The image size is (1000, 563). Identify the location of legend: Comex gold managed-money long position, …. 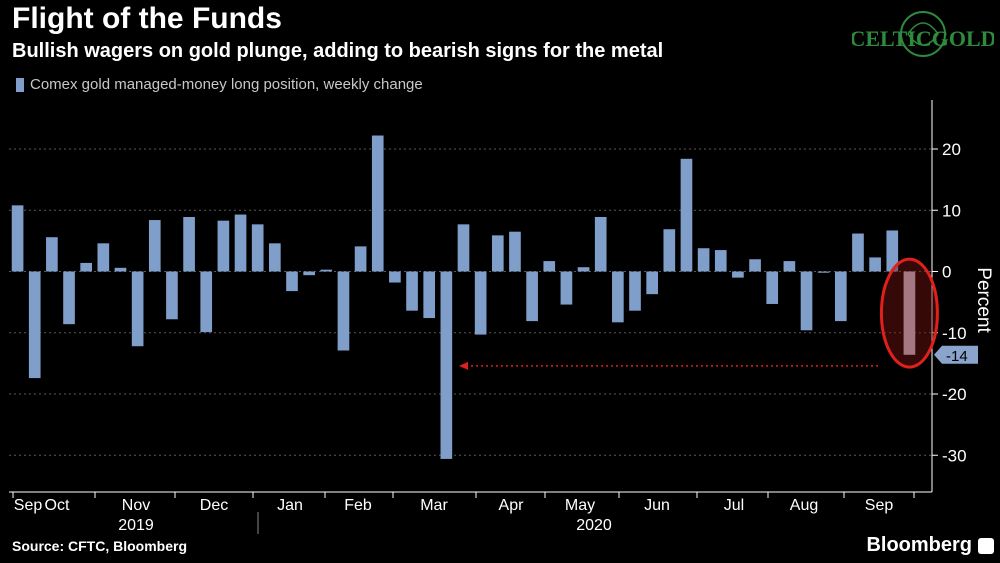
(219, 84).